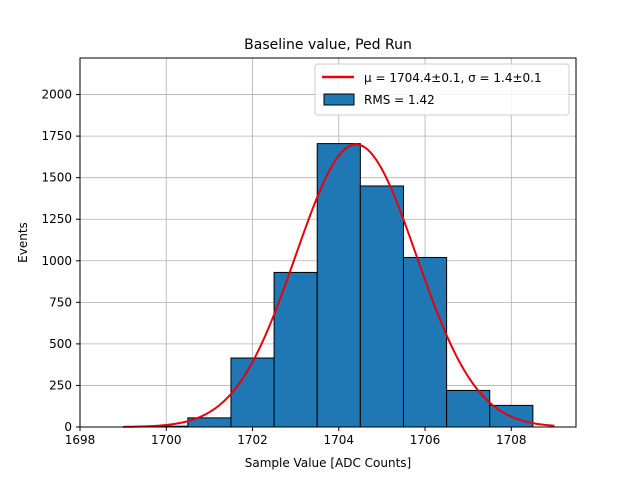 The image size is (640, 480). I want to click on y-tick-label: 2000, so click(56, 95).